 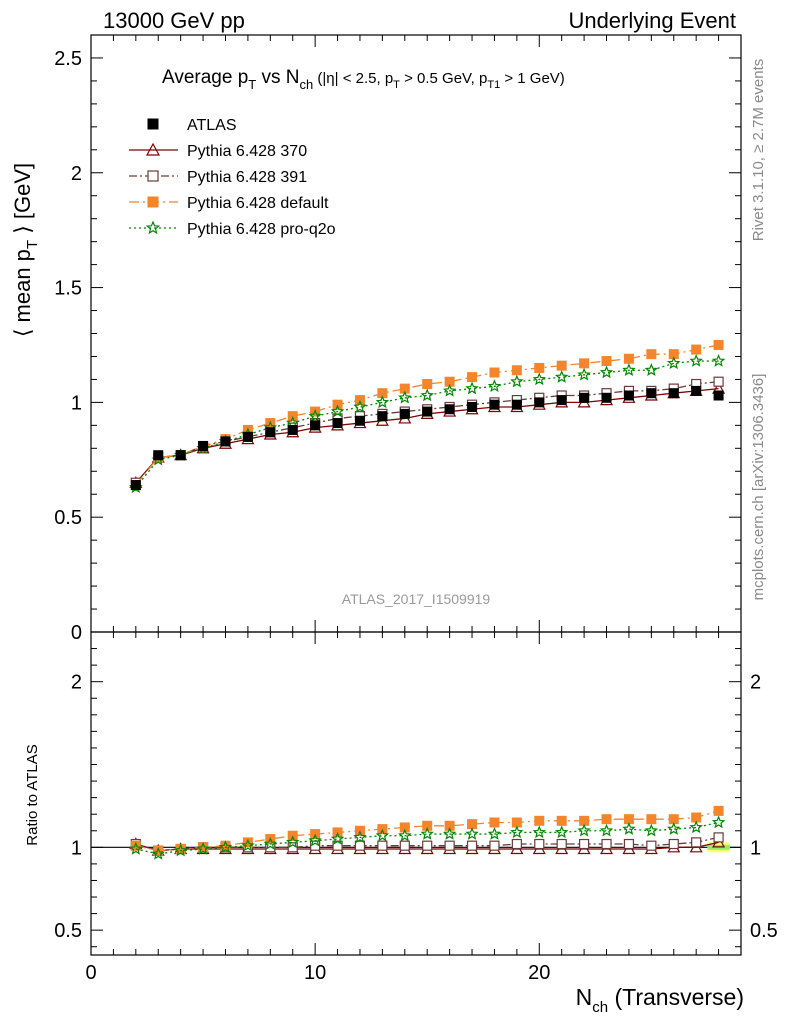 What do you see at coordinates (247, 177) in the screenshot?
I see `legend-label: Pythia 6.428 391` at bounding box center [247, 177].